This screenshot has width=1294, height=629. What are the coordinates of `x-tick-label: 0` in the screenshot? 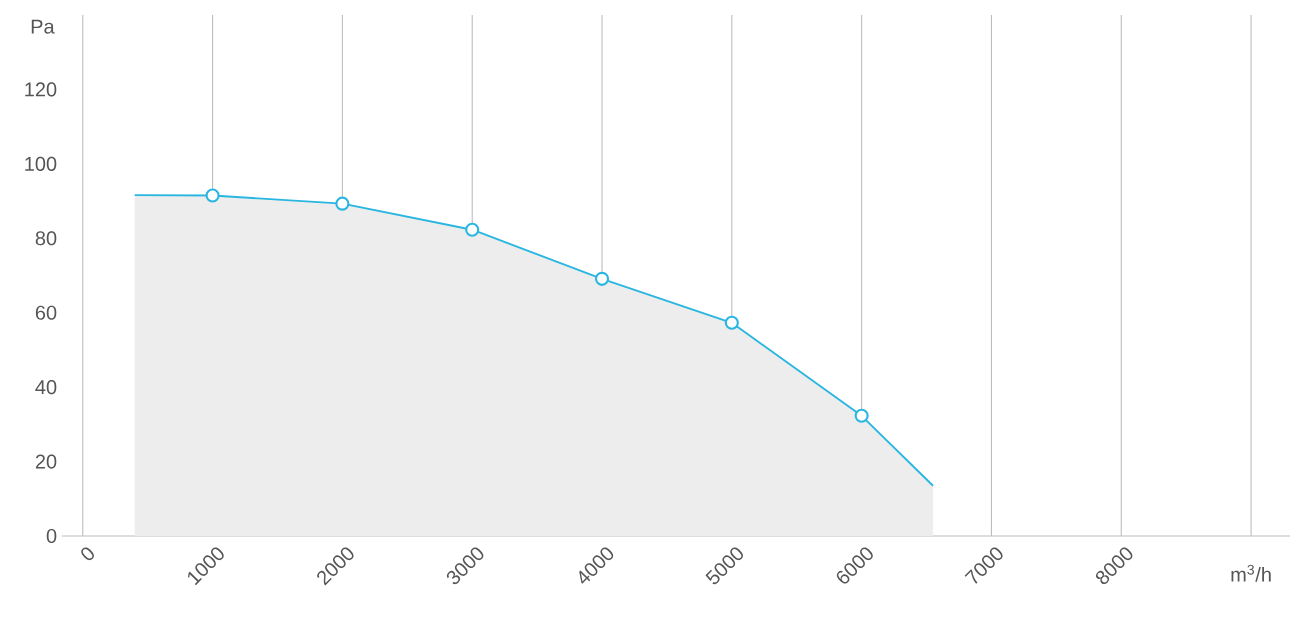 It's located at (87, 554).